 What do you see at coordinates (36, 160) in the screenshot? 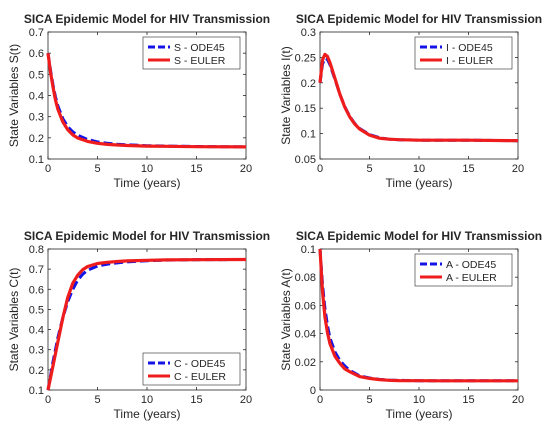
I see `chart-1-y-tick-label: 0.1` at bounding box center [36, 160].